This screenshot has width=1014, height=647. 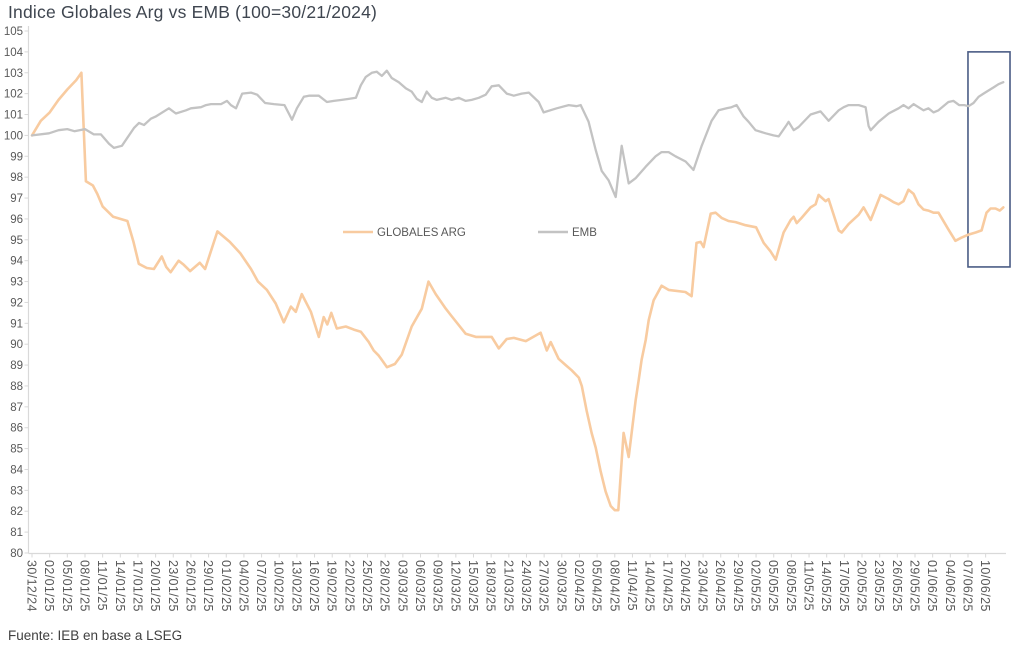 I want to click on y-tick-label: 101, so click(x=13, y=116).